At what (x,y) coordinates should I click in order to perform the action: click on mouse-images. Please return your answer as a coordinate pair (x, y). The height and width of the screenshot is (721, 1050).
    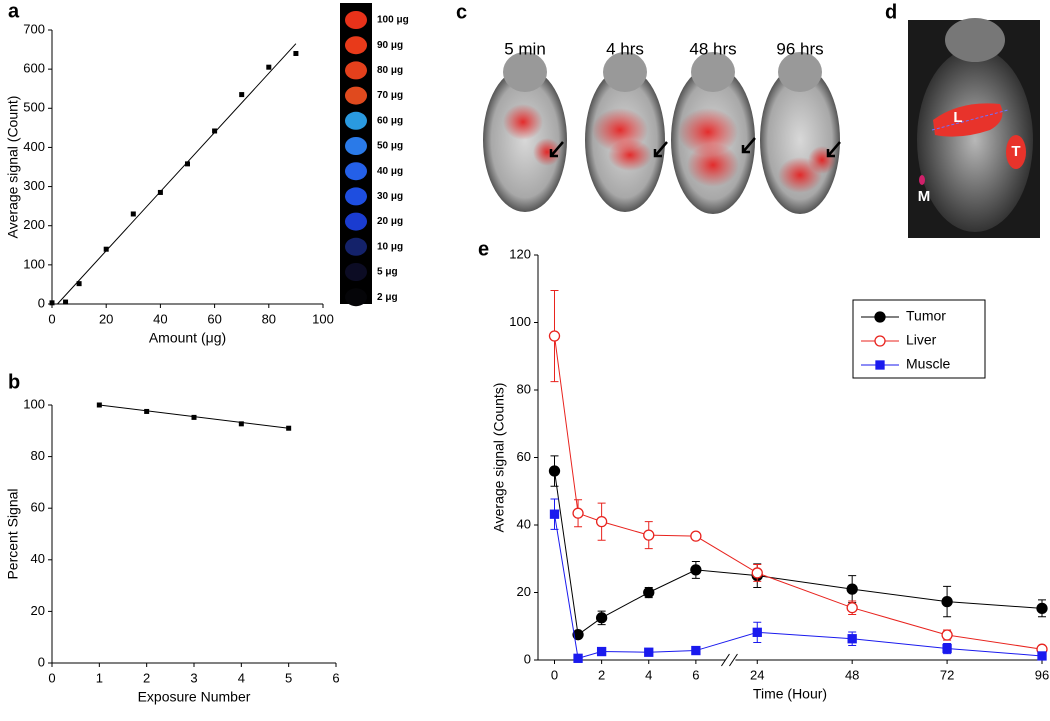
    Looking at the image, I should click on (662, 133).